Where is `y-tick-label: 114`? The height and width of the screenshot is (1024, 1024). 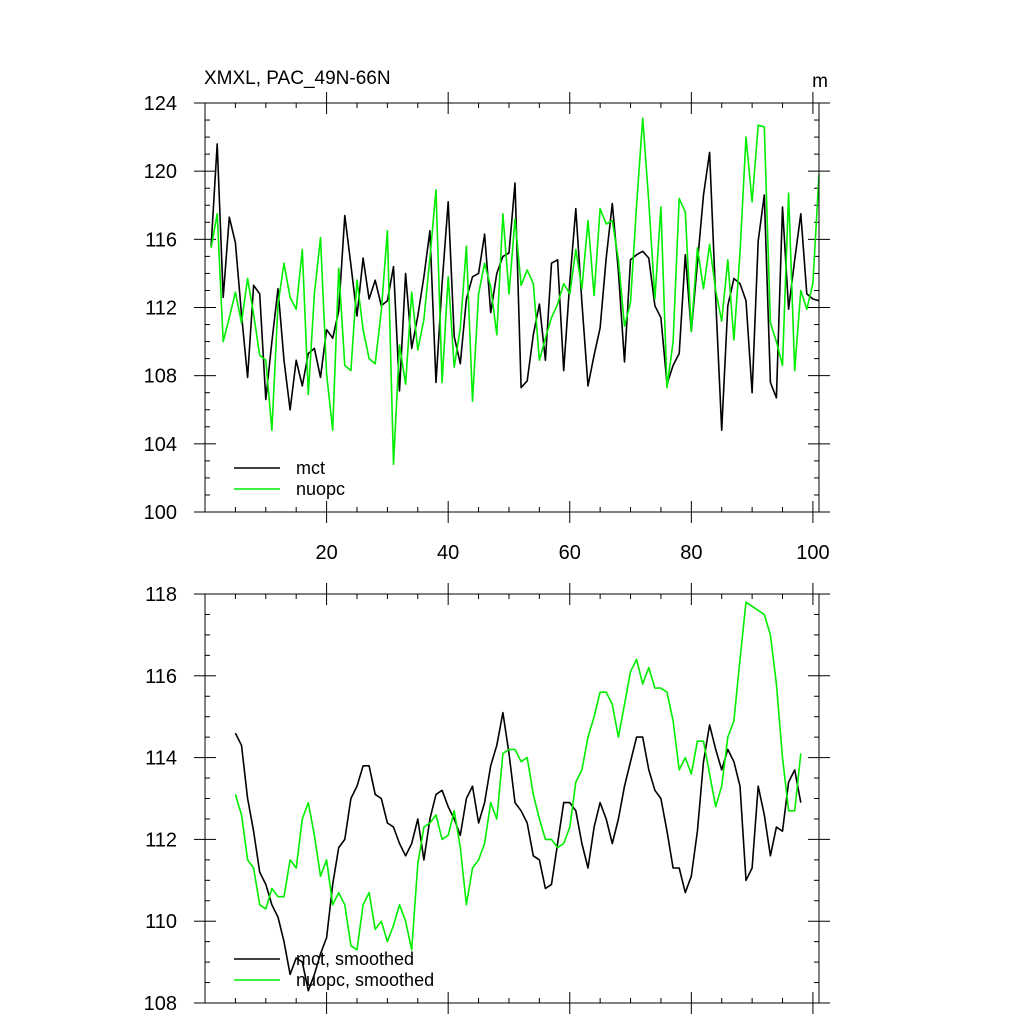 y-tick-label: 114 is located at coordinates (161, 759).